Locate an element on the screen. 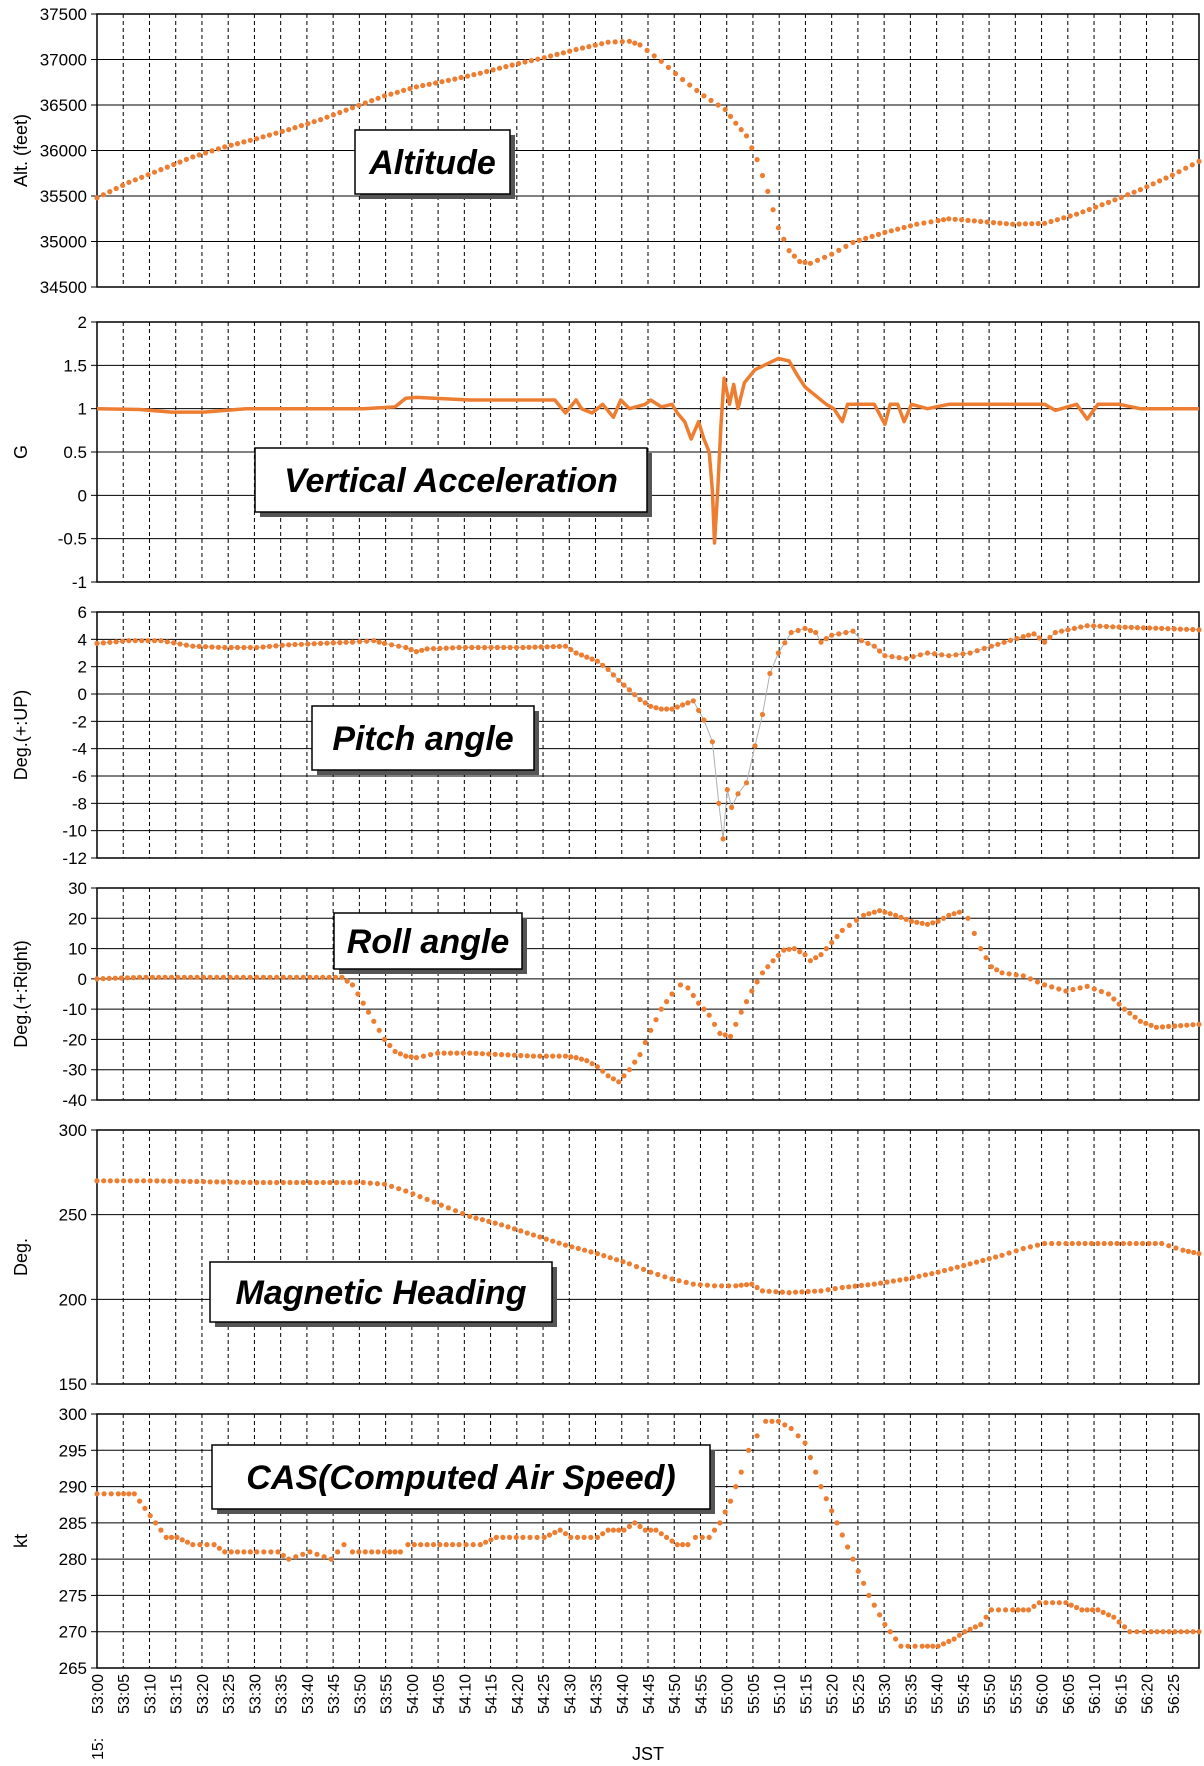  y-tick-label: 275 is located at coordinates (73, 1595).